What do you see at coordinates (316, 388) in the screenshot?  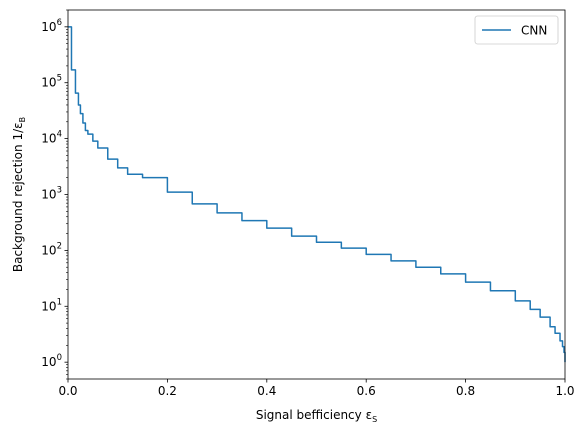 I see `x-axis-ticks: 0.0 0.2 0.4 0.6 0.8 1.0` at bounding box center [316, 388].